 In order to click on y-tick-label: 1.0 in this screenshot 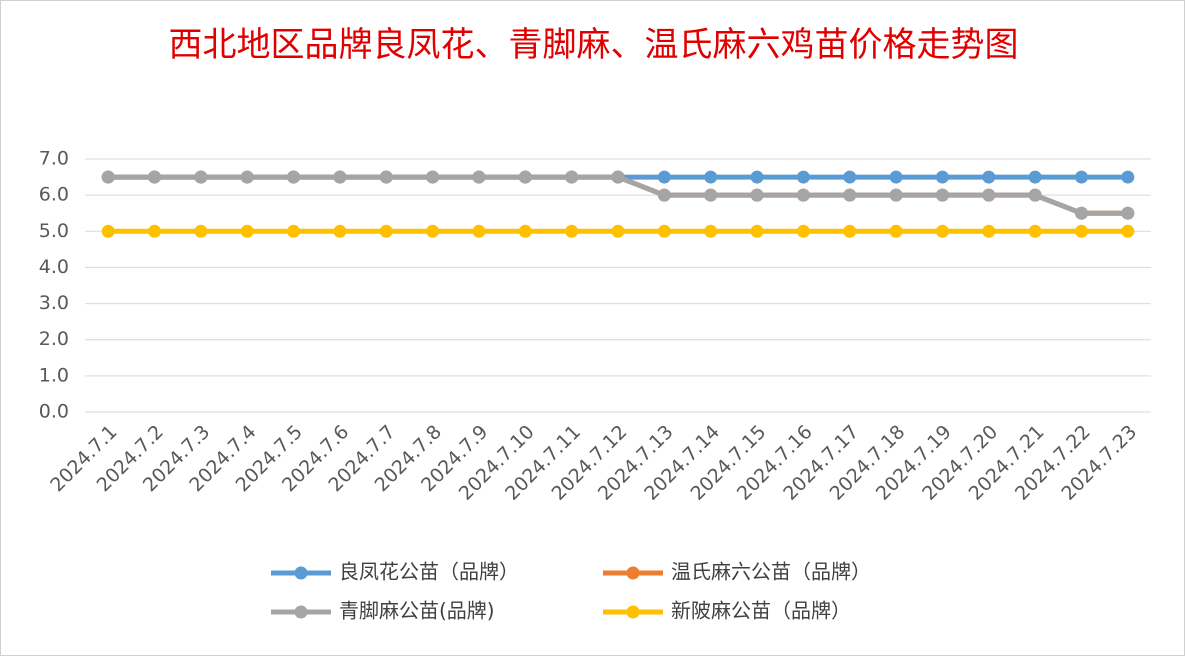, I will do `click(54, 375)`.